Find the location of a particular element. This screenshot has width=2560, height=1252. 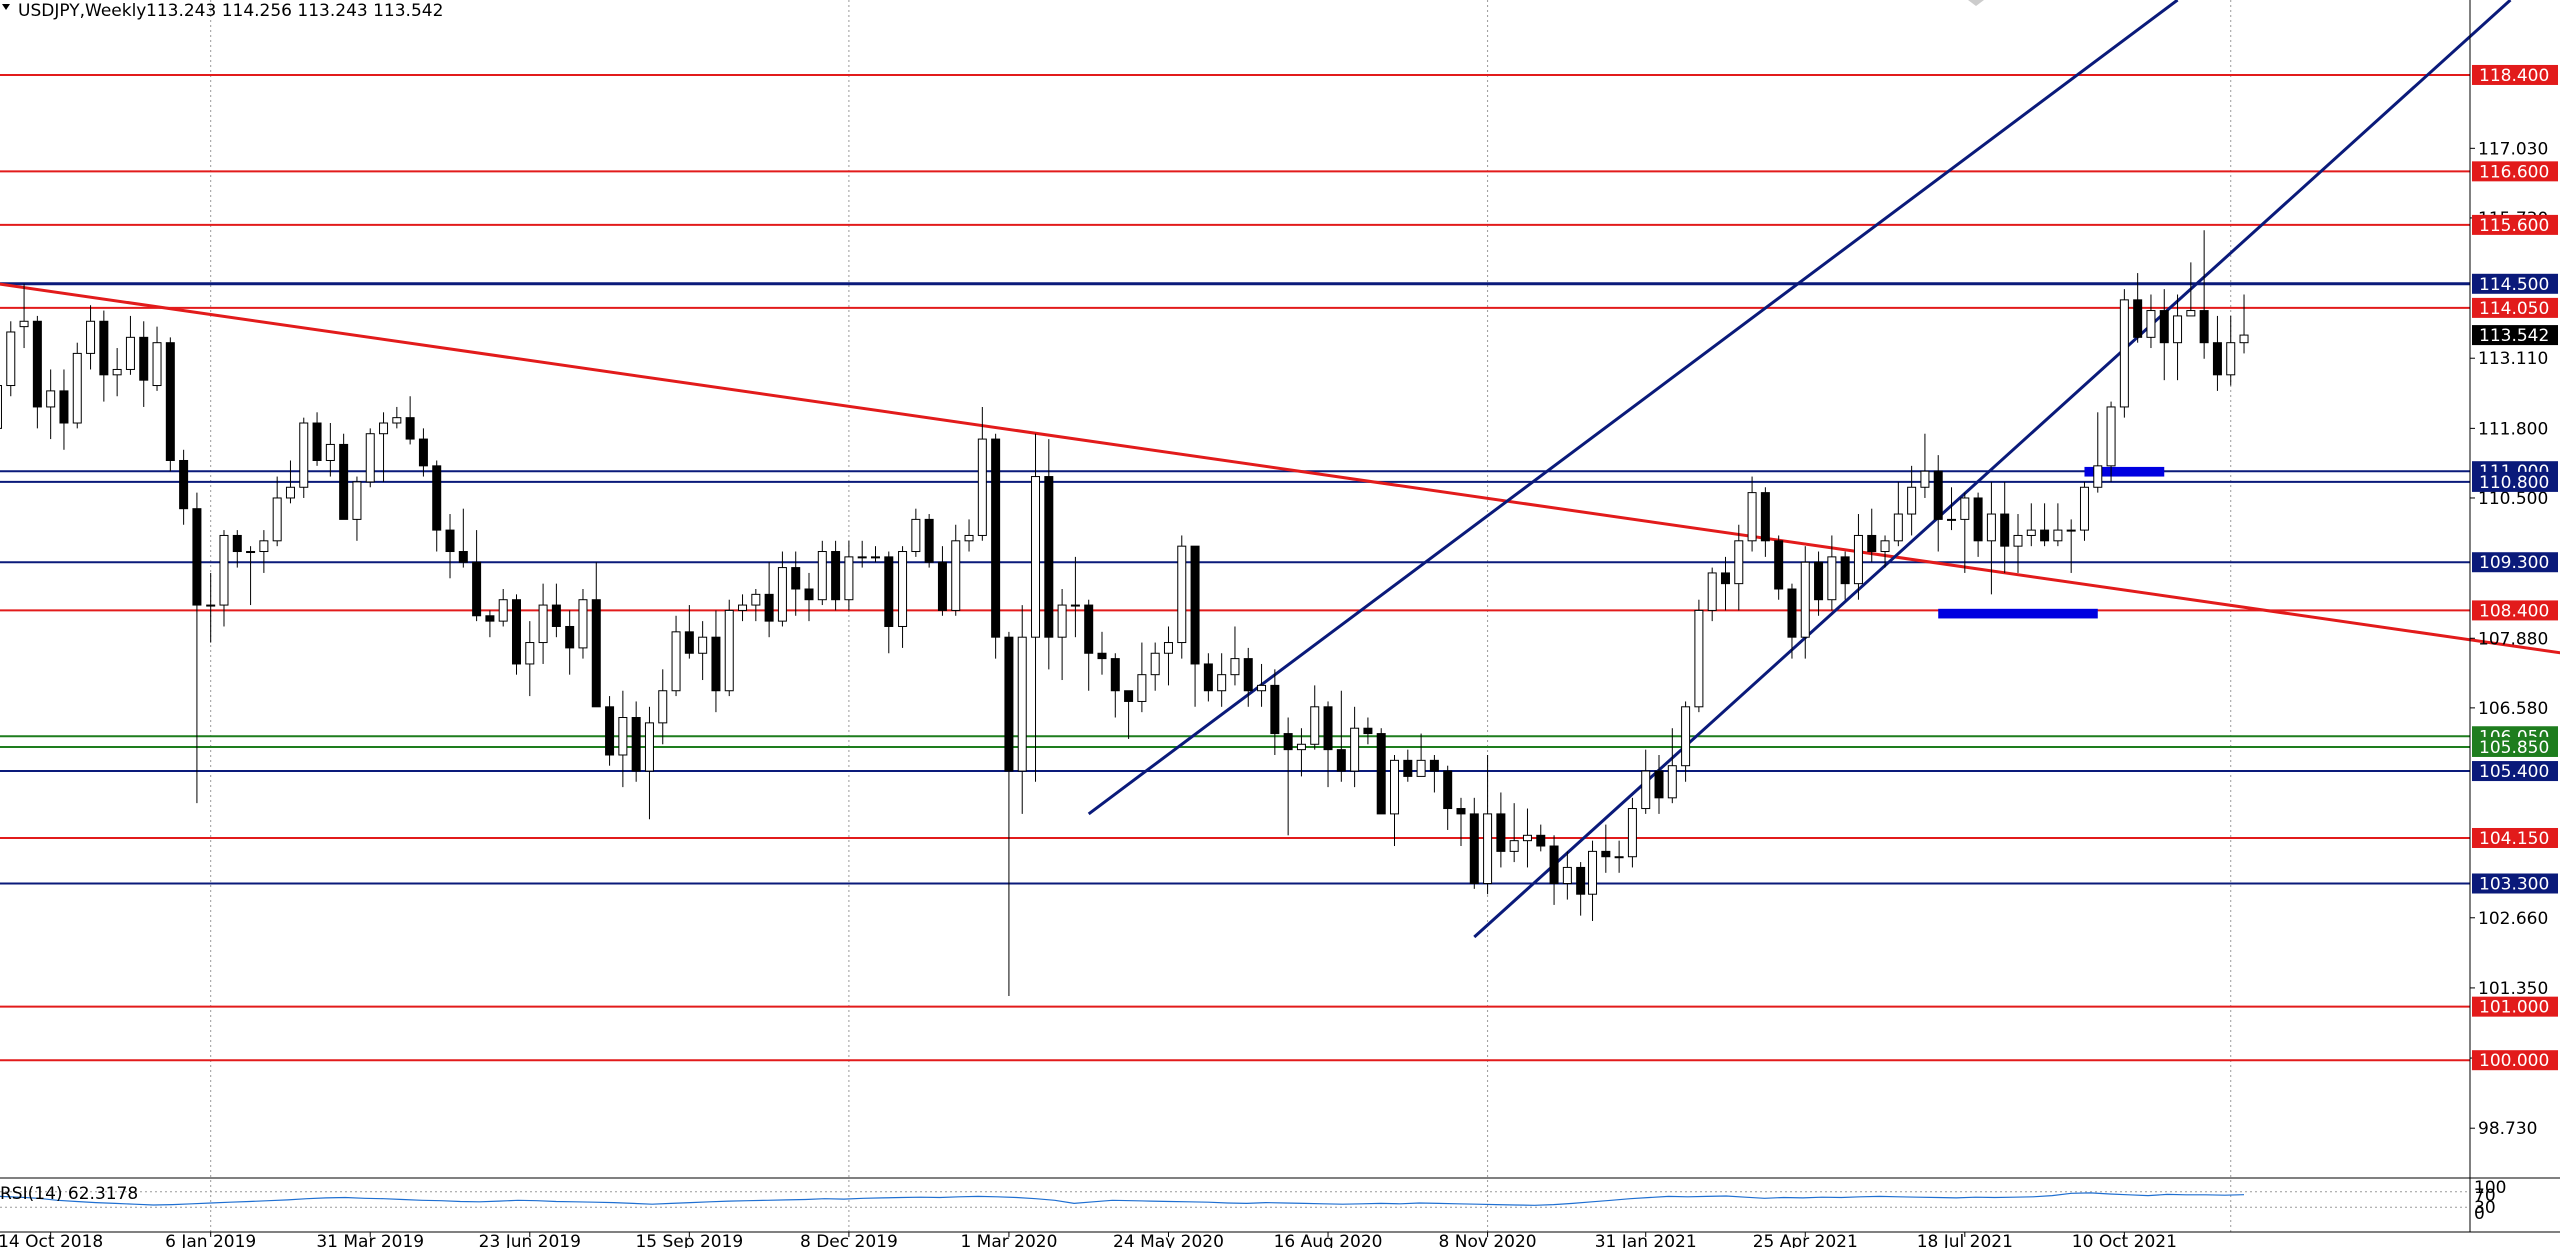

level-tag-text: 114.500 is located at coordinates (2514, 285).